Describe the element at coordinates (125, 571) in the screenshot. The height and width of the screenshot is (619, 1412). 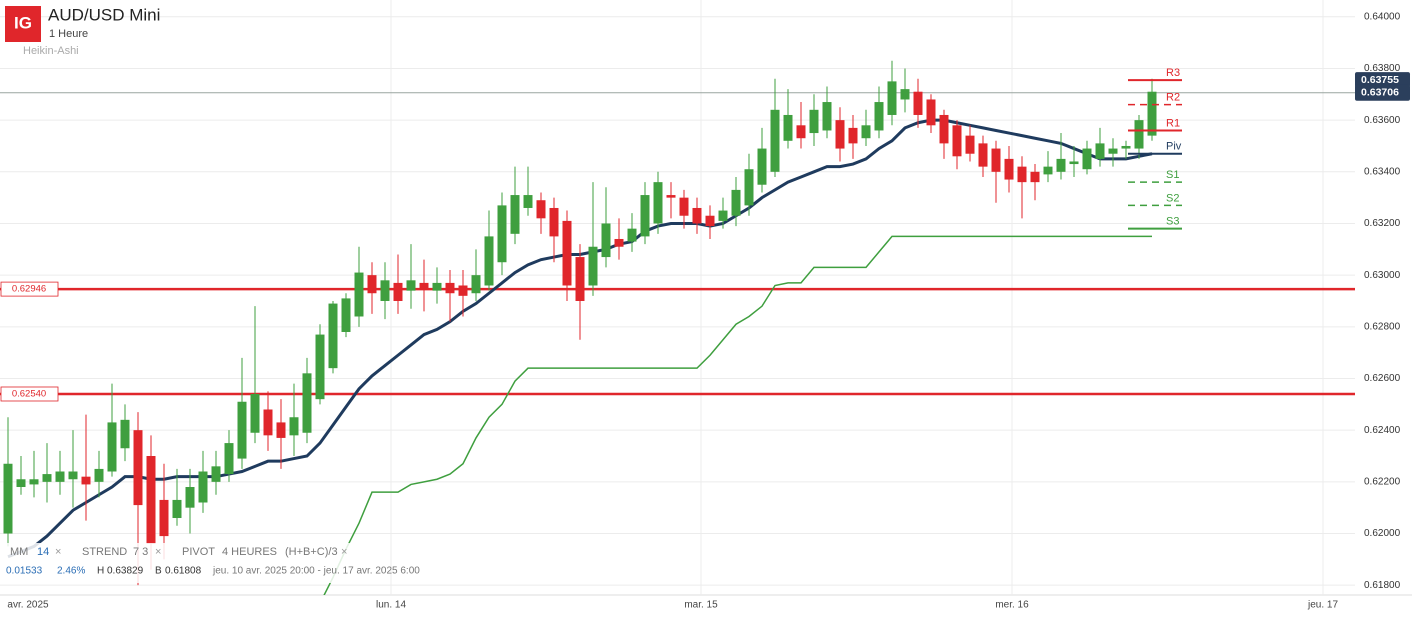
I see `high: 0.63829` at that location.